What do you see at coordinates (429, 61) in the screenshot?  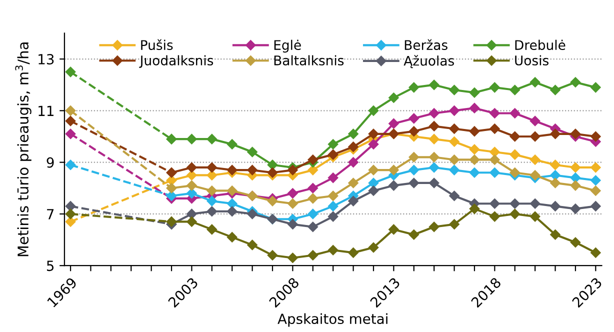 I see `legend-label: Ąžuolas` at bounding box center [429, 61].